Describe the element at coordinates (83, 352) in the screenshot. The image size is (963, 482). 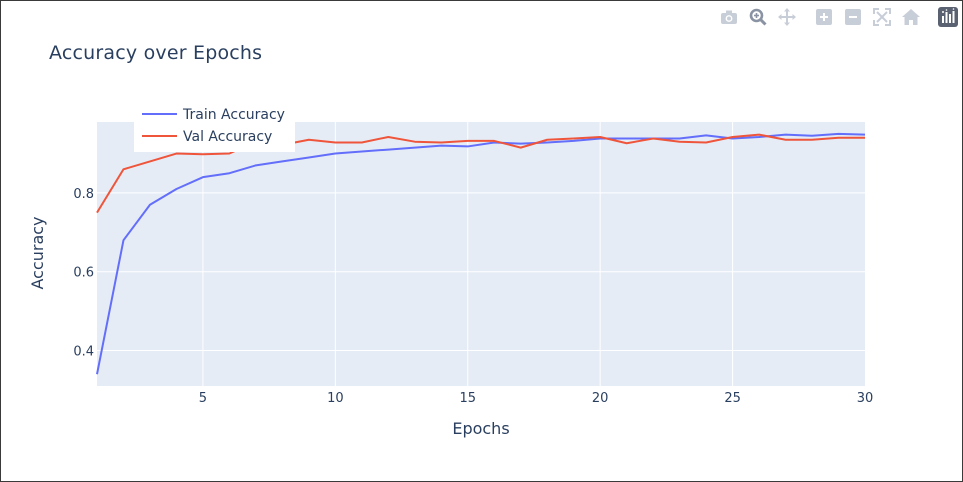
I see `y-tick-label: 0.4` at that location.